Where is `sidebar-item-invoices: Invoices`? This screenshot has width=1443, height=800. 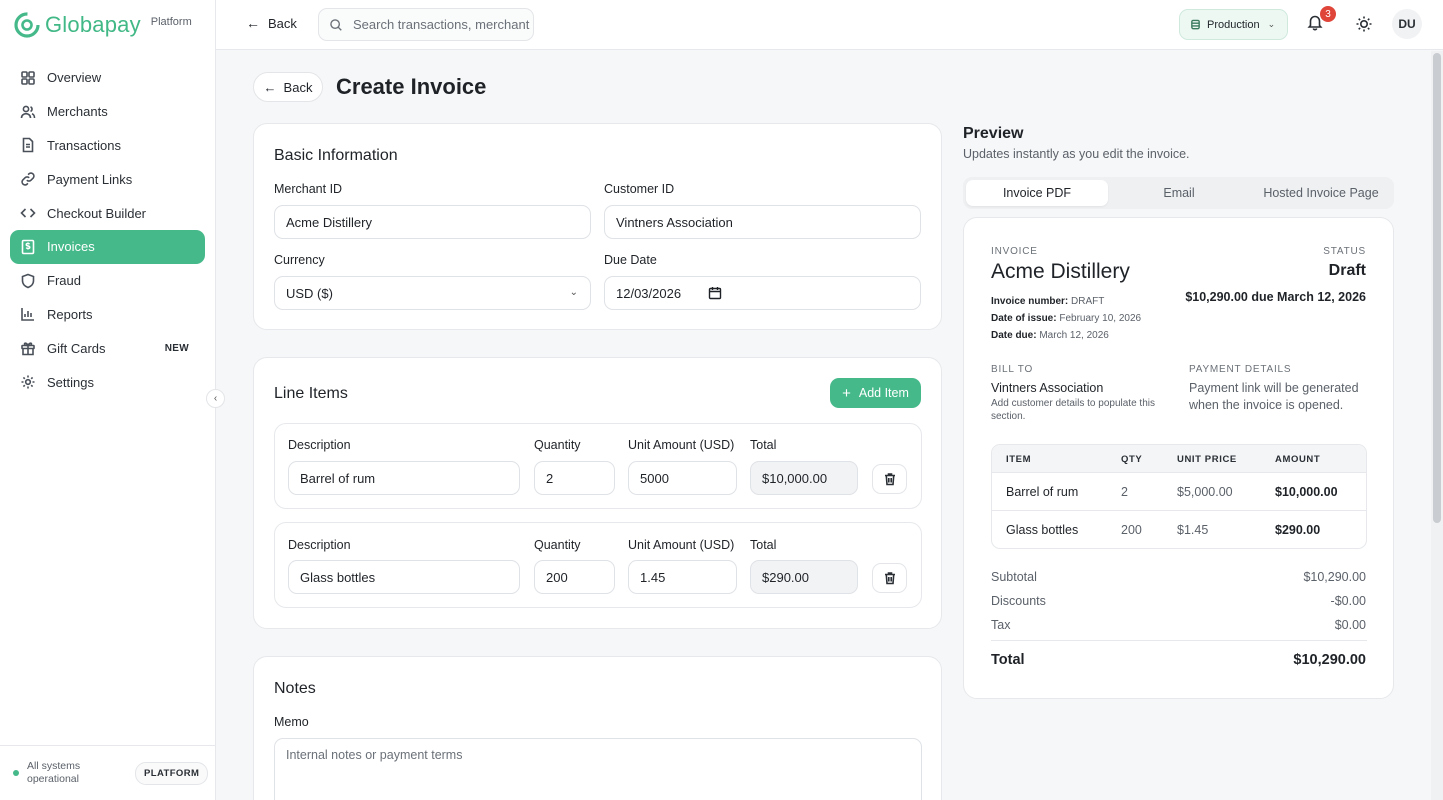 sidebar-item-invoices: Invoices is located at coordinates (107, 246).